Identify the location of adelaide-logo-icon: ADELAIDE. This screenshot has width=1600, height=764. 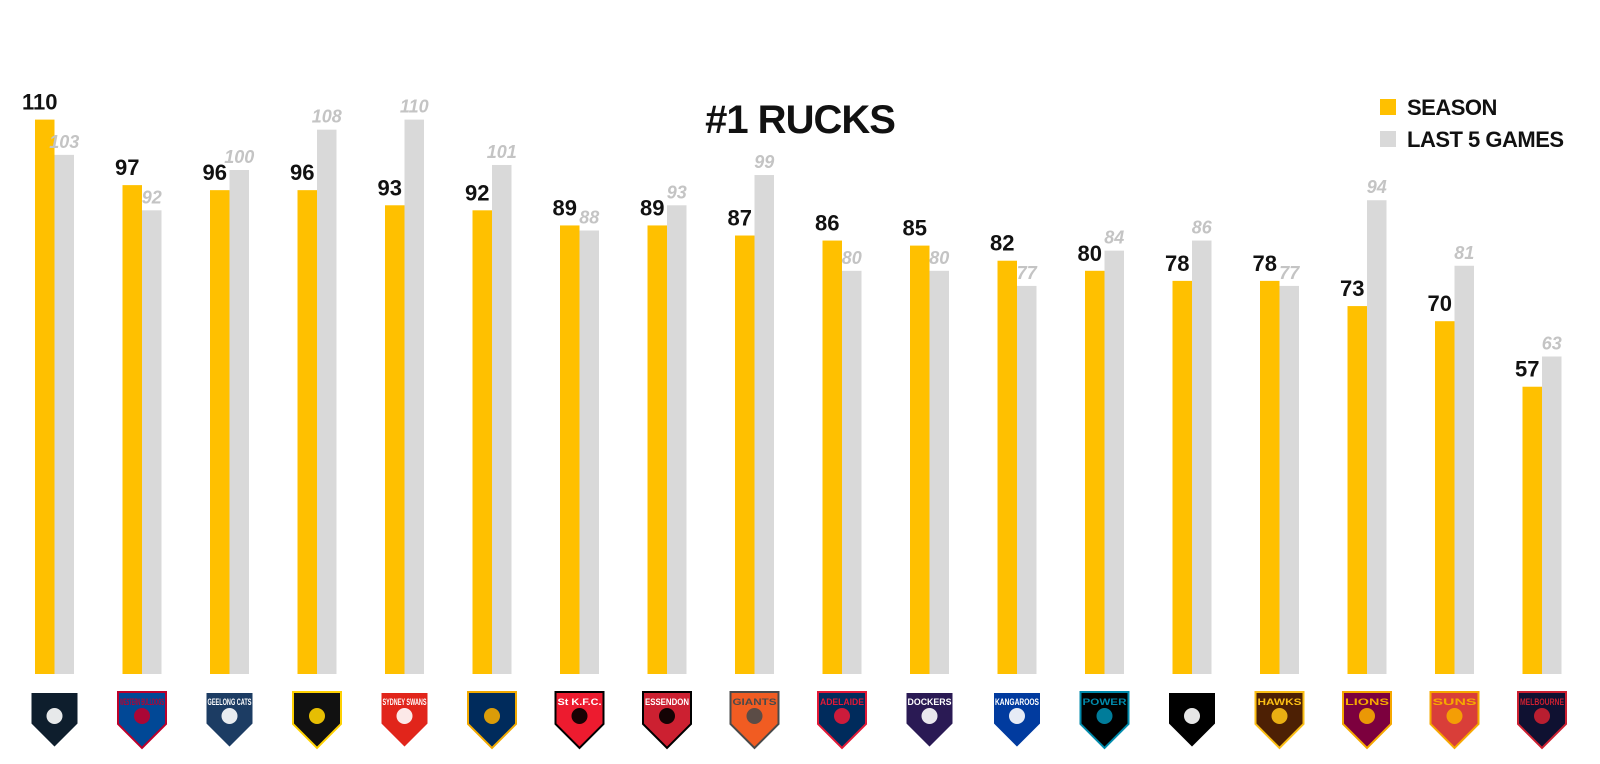
(842, 720).